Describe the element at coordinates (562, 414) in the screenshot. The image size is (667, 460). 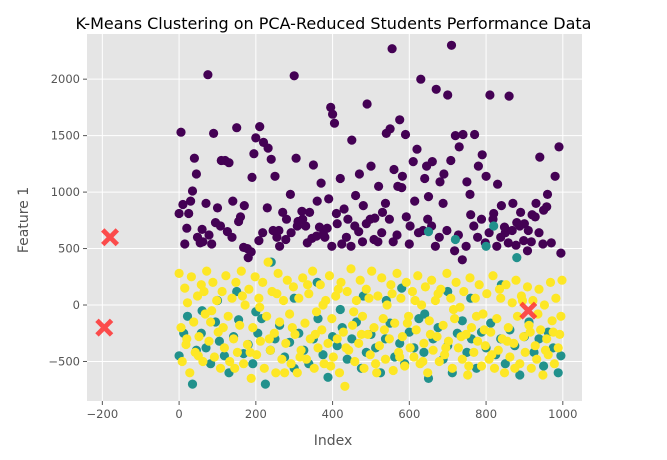
I see `x-tick-label: 1000` at that location.